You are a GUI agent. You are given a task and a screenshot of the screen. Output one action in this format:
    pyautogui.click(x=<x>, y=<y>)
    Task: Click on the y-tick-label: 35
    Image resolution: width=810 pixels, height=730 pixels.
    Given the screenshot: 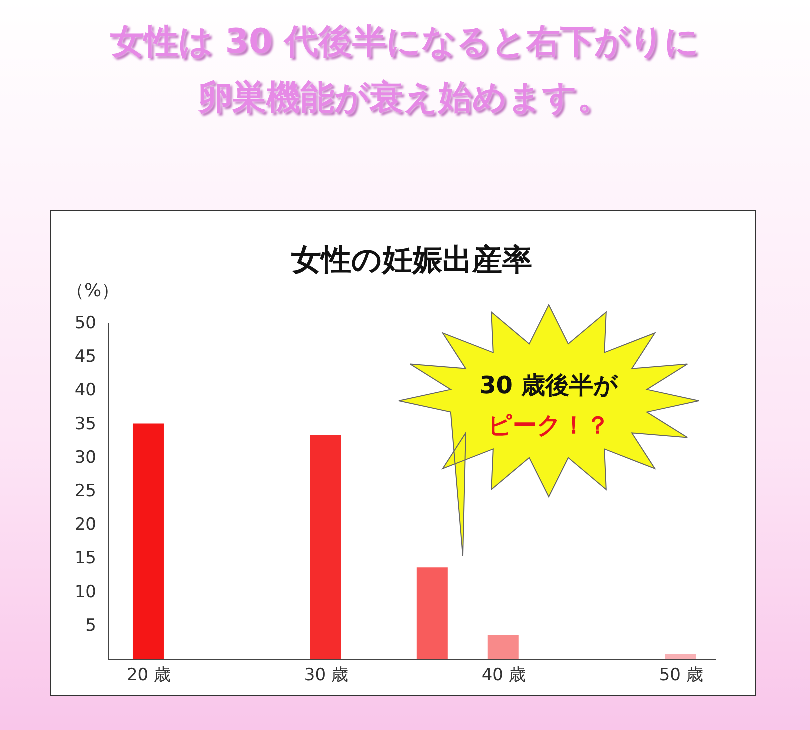 What is the action you would take?
    pyautogui.click(x=85, y=424)
    